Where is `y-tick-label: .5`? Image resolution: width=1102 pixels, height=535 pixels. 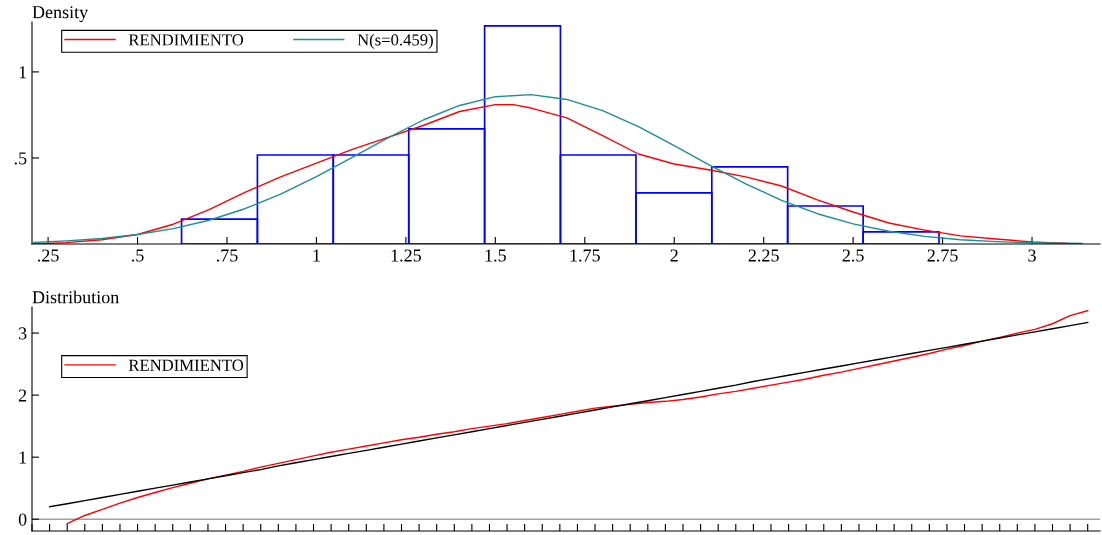 y-tick-label: .5 is located at coordinates (20, 158).